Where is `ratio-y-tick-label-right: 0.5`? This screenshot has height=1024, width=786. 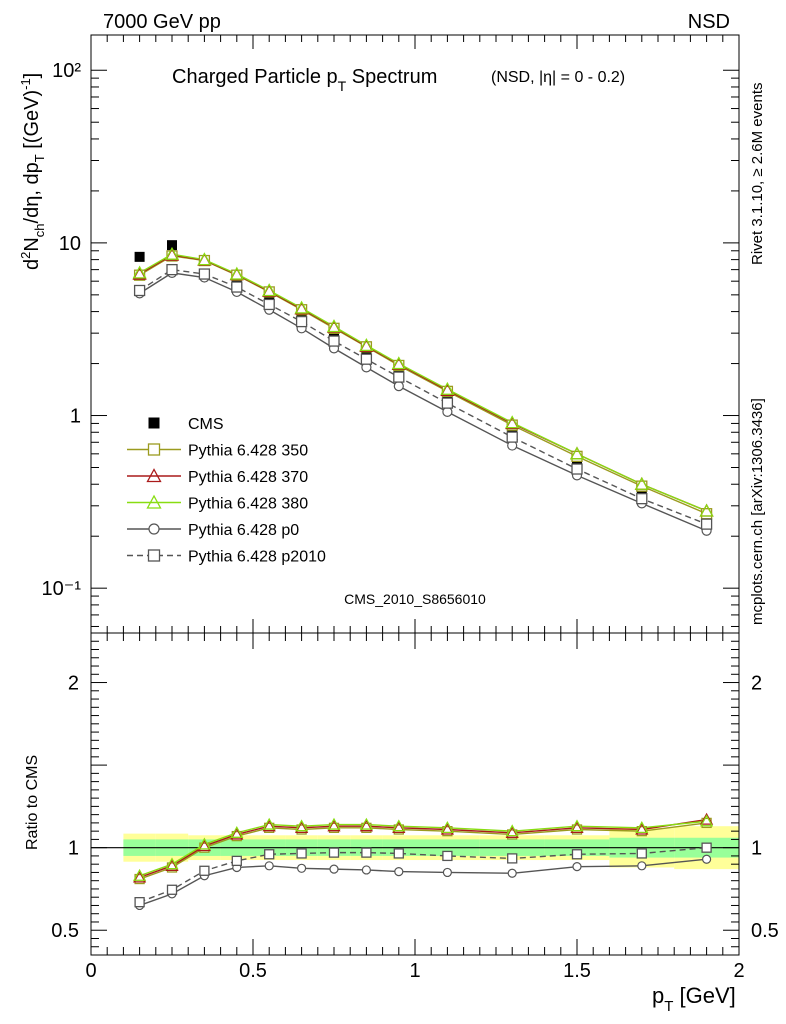
ratio-y-tick-label-right: 0.5 is located at coordinates (765, 931).